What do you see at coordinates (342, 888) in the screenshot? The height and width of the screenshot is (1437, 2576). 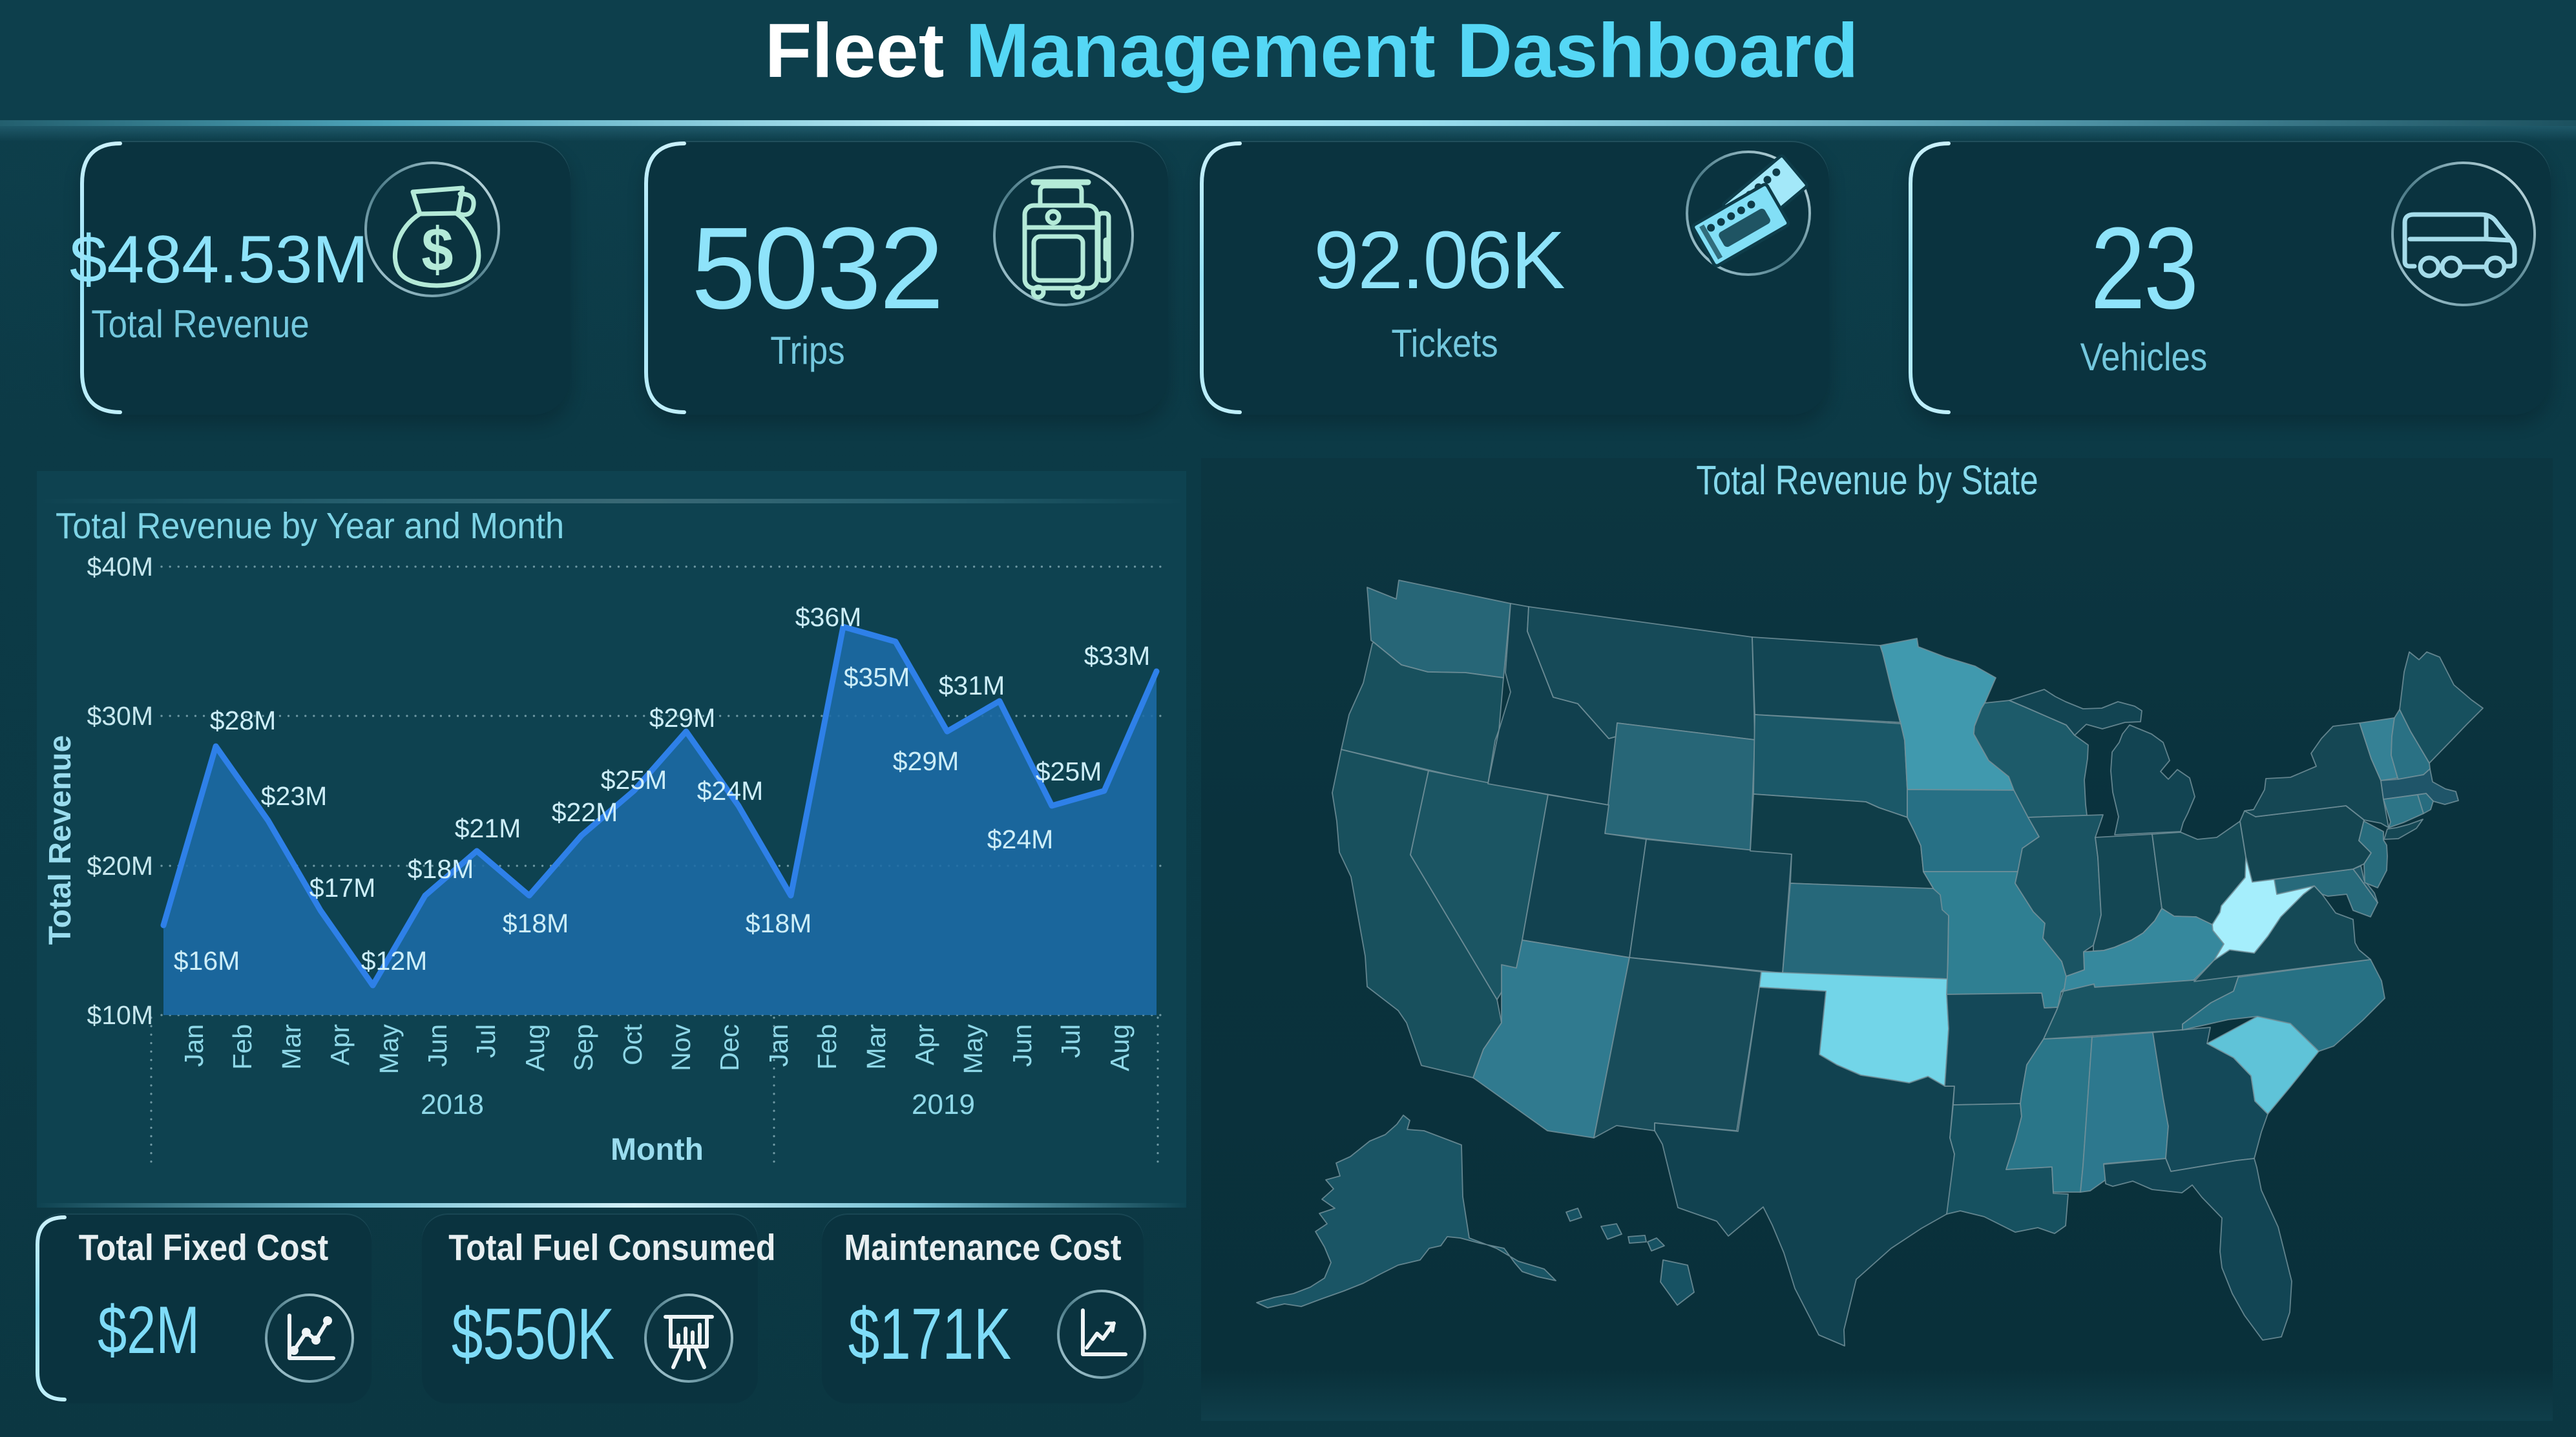 I see `svg-text: $17M` at bounding box center [342, 888].